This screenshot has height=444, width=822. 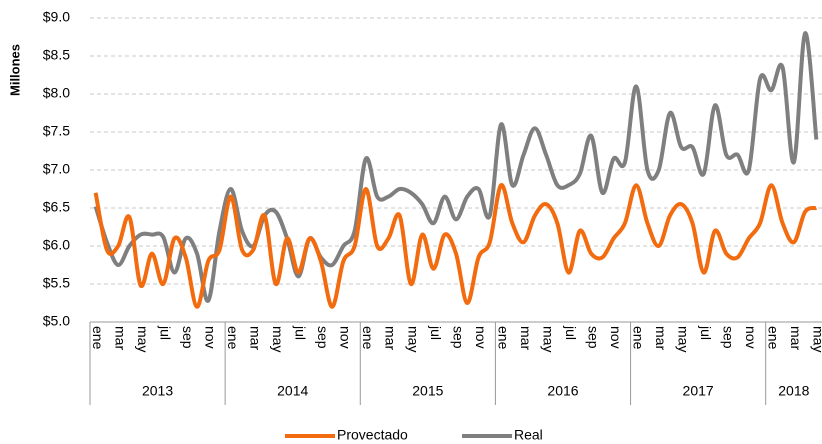 I want to click on y-tick-label: $8.5, so click(x=56, y=55).